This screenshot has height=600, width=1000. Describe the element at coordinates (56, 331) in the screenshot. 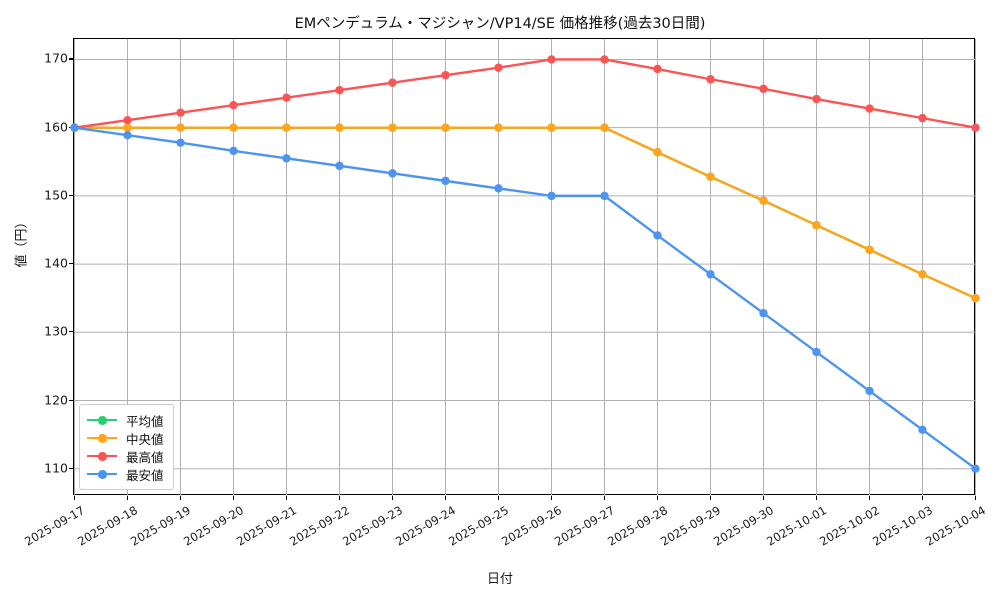

I see `y-axis-tick-label: 130` at that location.